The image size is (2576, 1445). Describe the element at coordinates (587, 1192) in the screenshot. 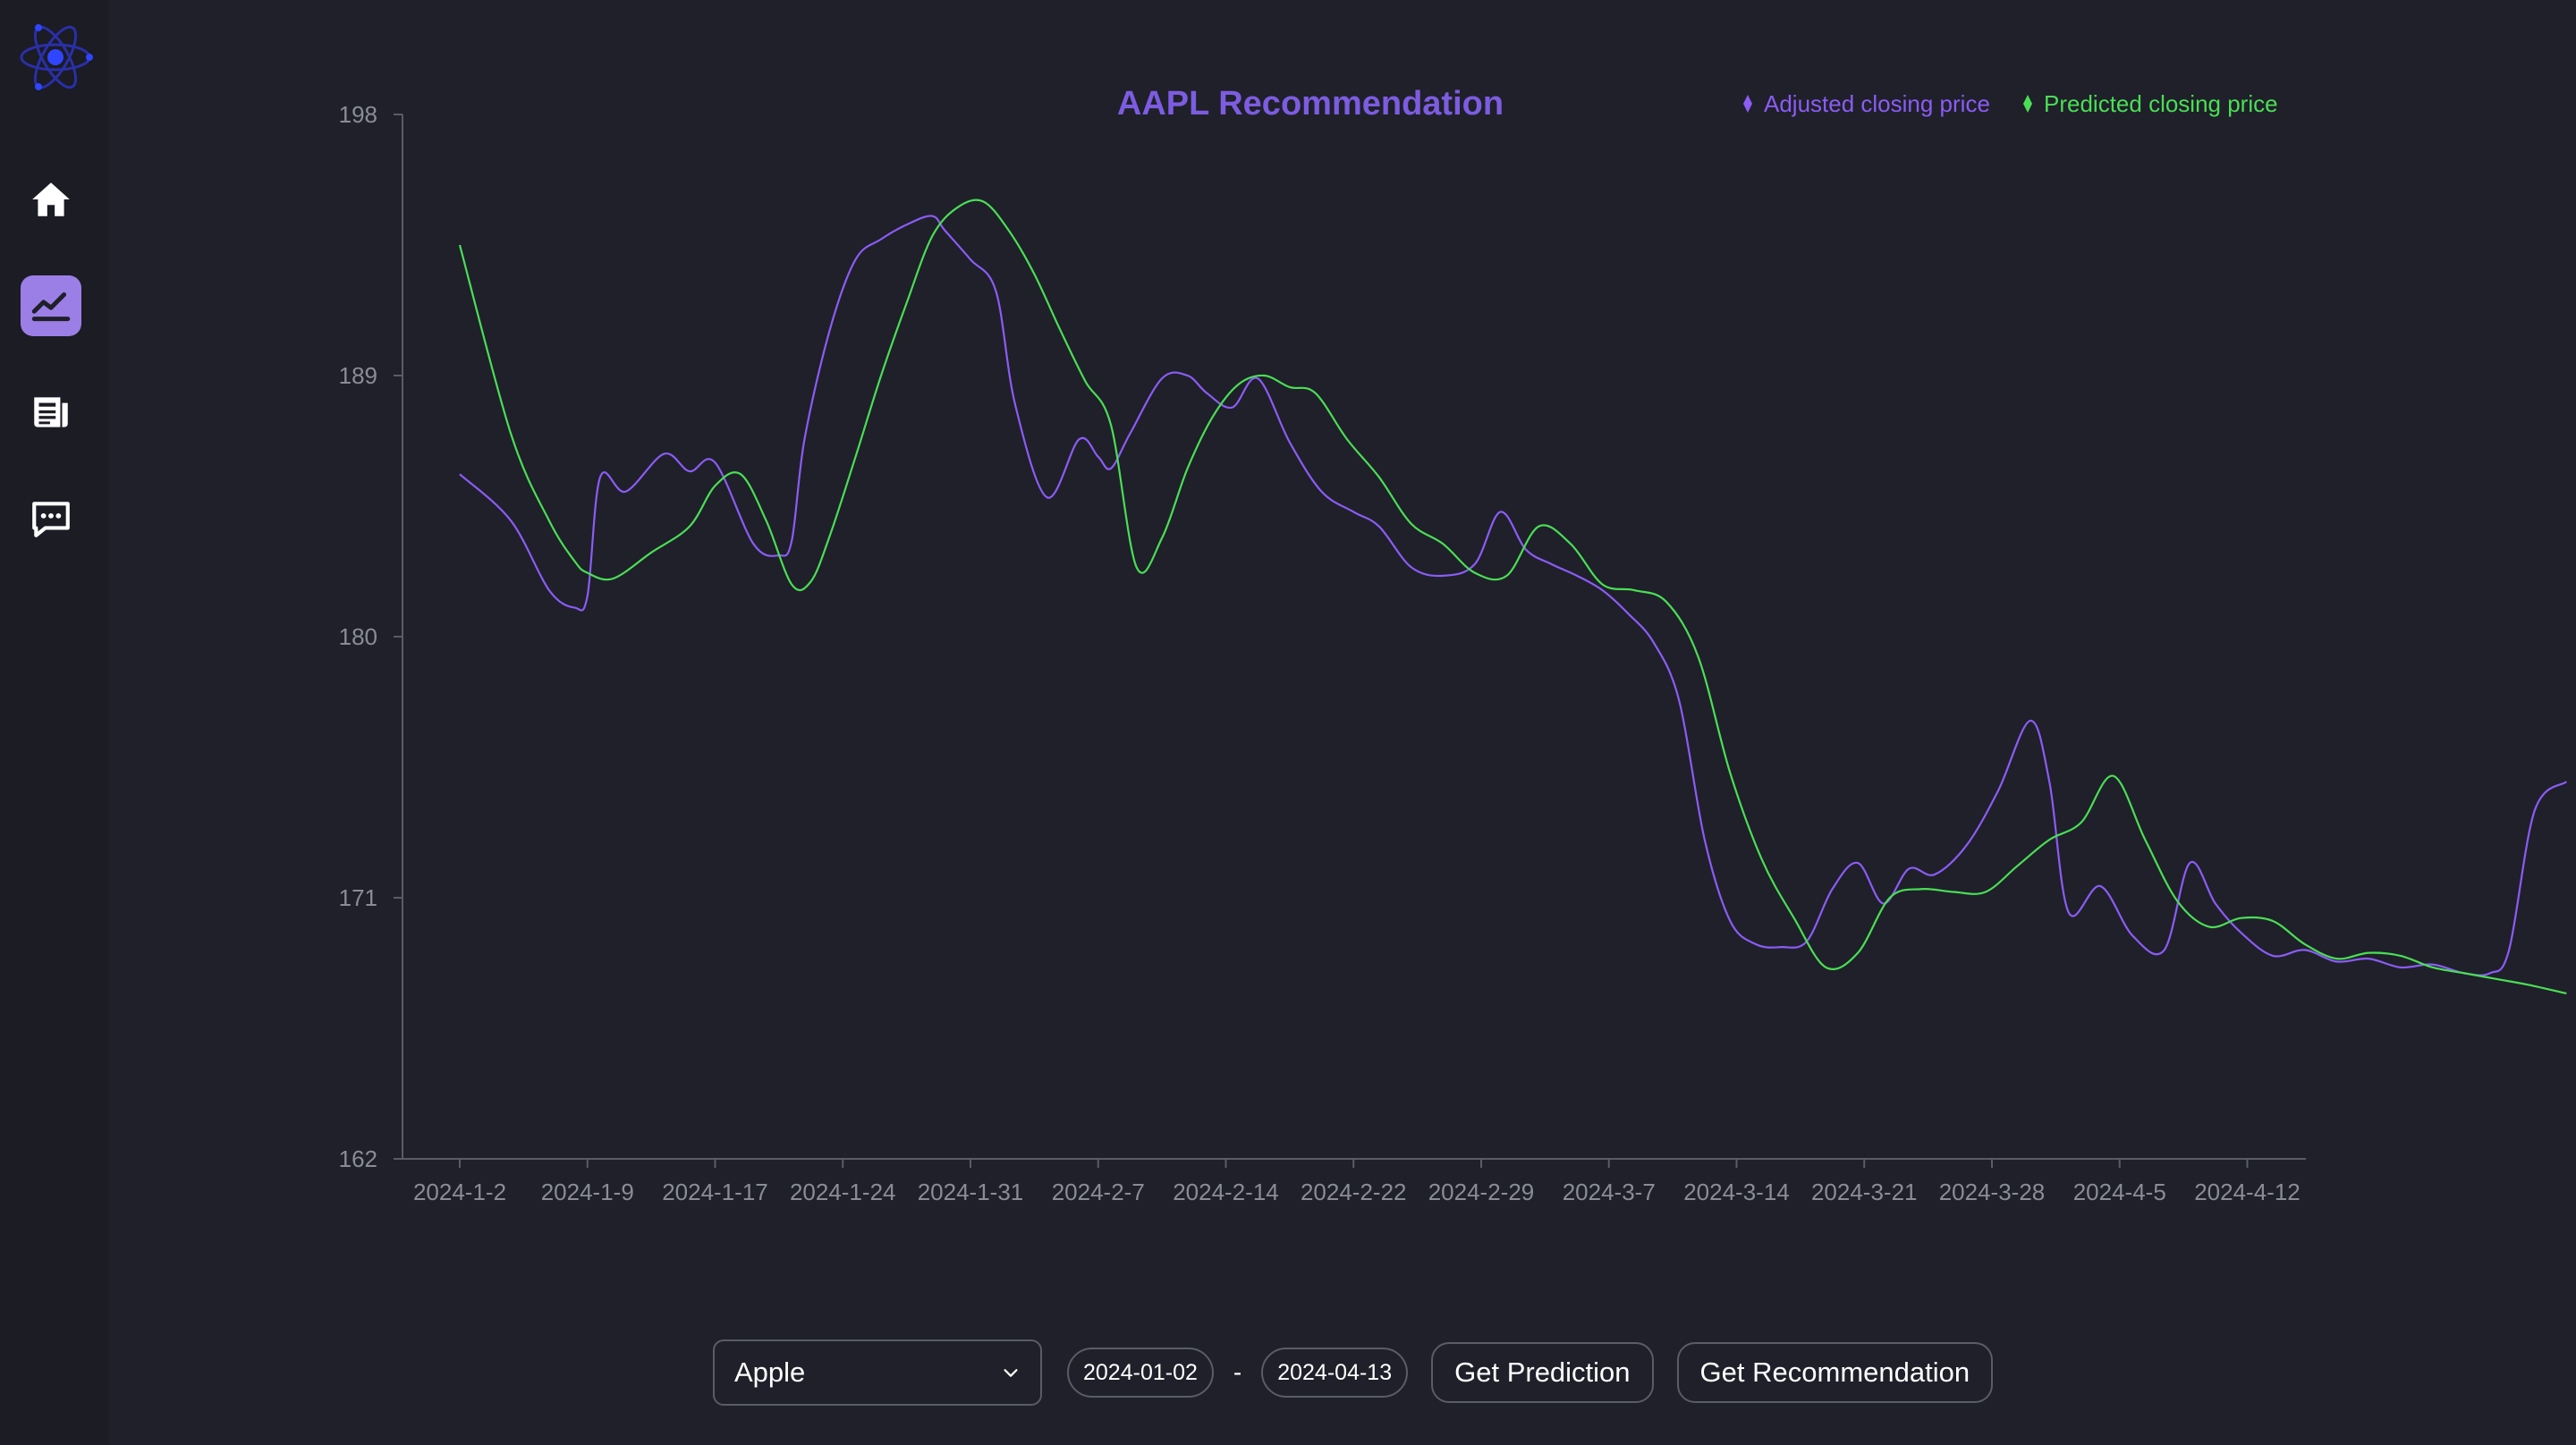

I see `x-tick-label: 2024-1-9` at that location.